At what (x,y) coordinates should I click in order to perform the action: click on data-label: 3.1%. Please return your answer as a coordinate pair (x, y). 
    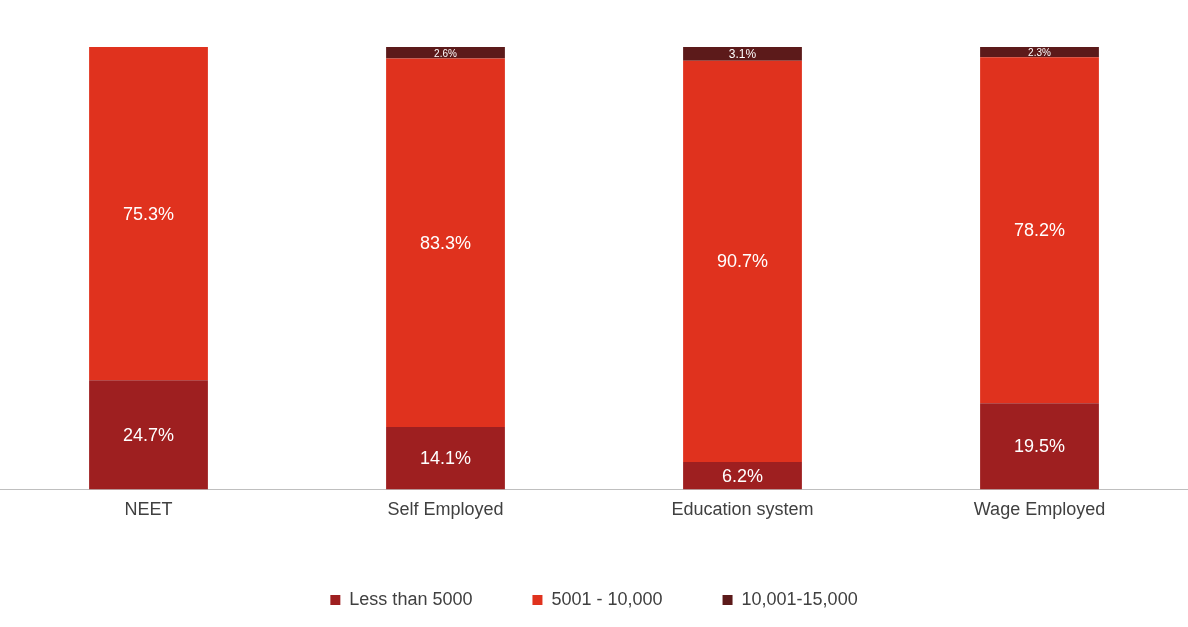
    Looking at the image, I should click on (742, 54).